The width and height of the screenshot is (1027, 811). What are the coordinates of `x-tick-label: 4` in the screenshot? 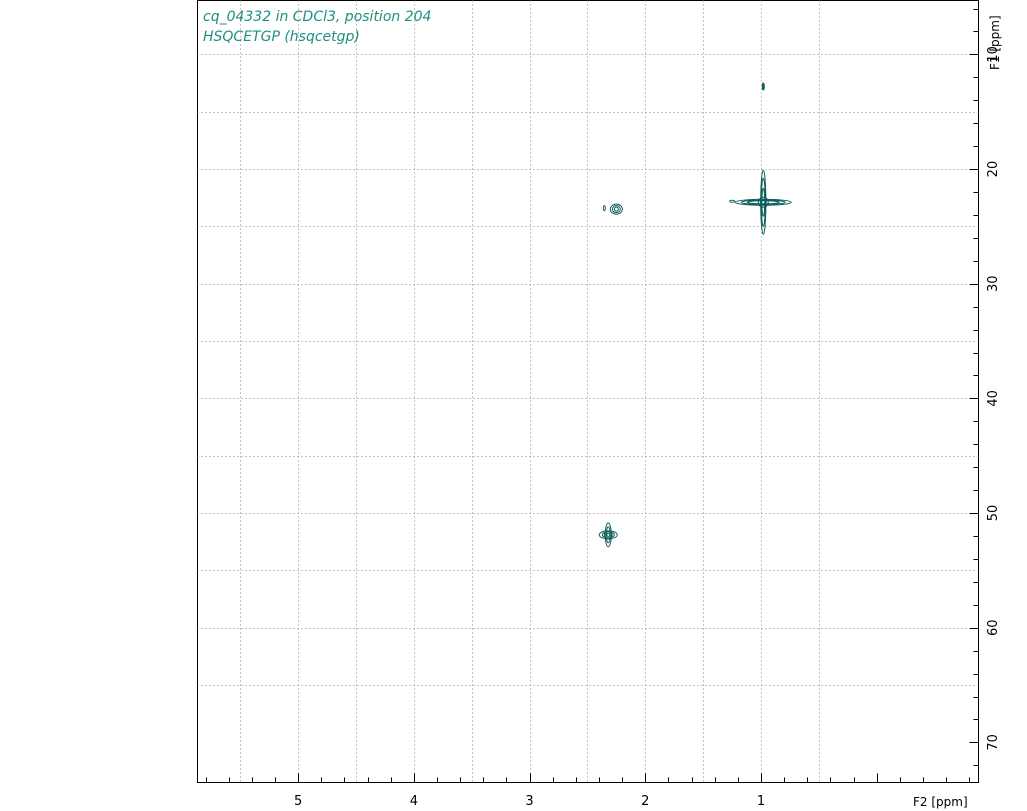 It's located at (414, 801).